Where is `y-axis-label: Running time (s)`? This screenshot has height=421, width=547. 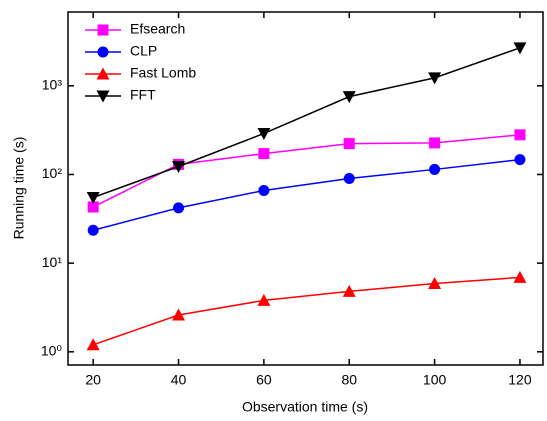
y-axis-label: Running time (s) is located at coordinates (19, 188).